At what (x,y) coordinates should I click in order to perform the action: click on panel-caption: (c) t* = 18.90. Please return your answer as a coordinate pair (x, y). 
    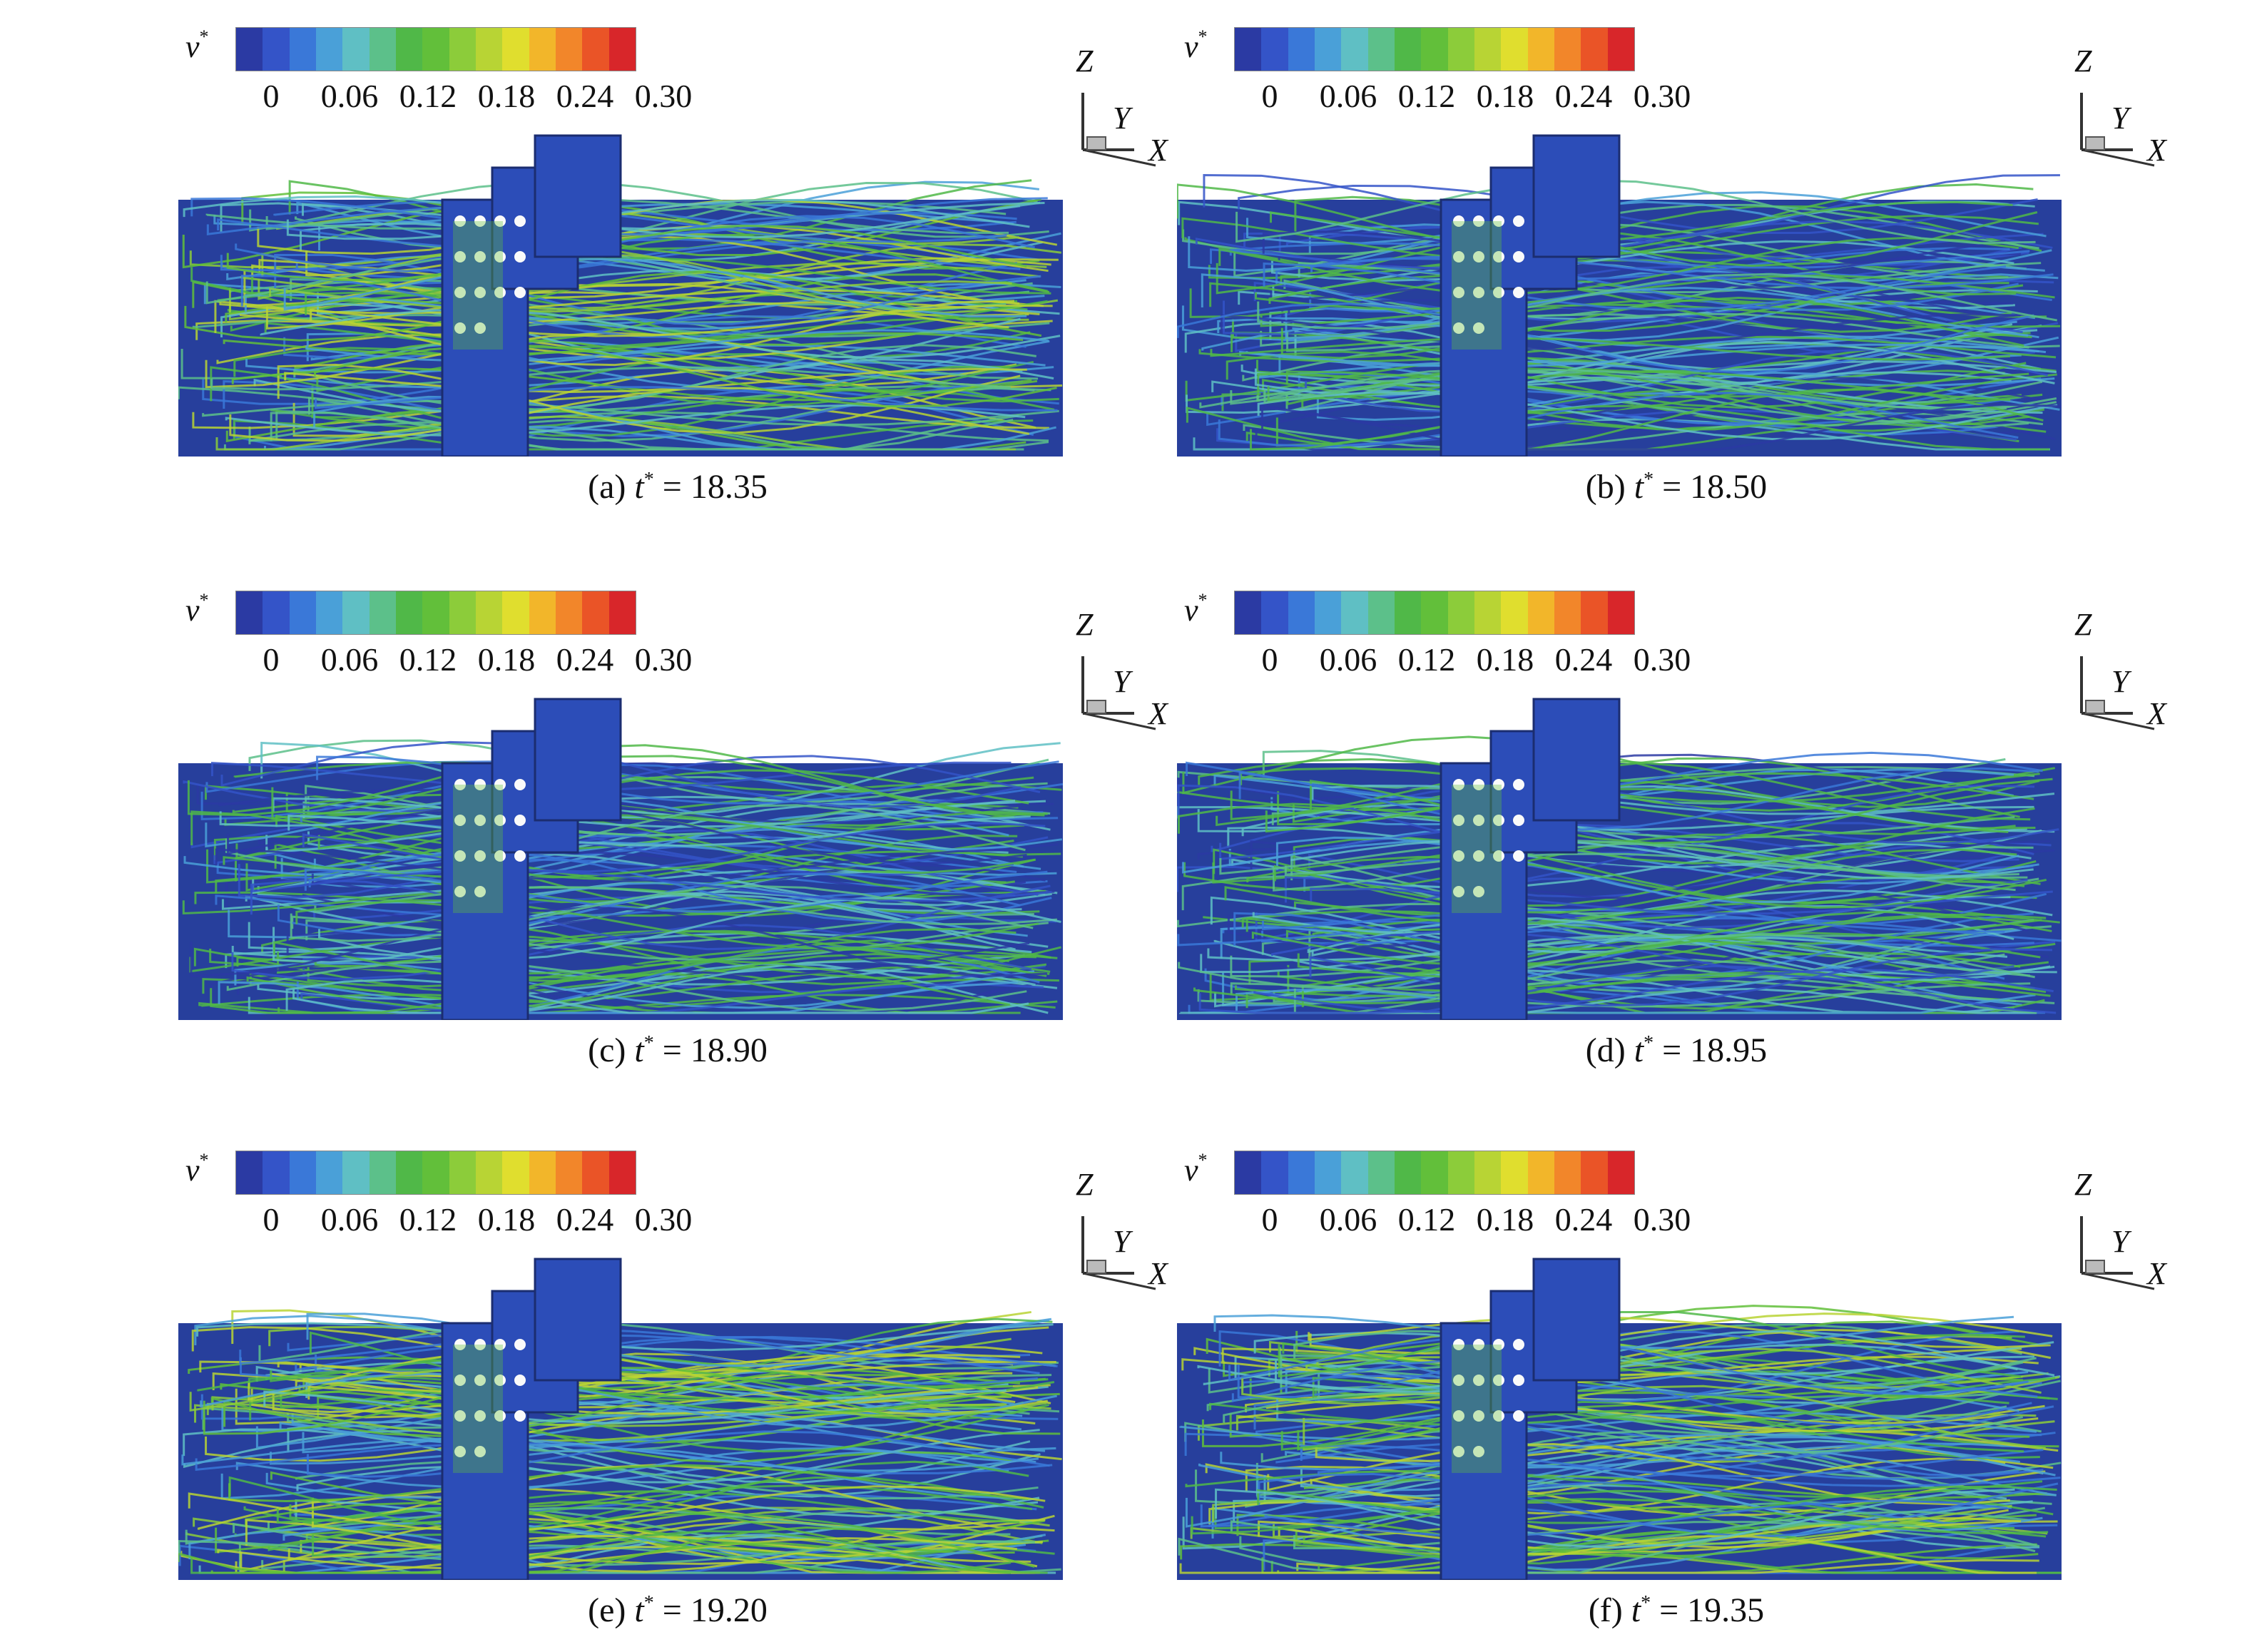
    Looking at the image, I should click on (678, 1050).